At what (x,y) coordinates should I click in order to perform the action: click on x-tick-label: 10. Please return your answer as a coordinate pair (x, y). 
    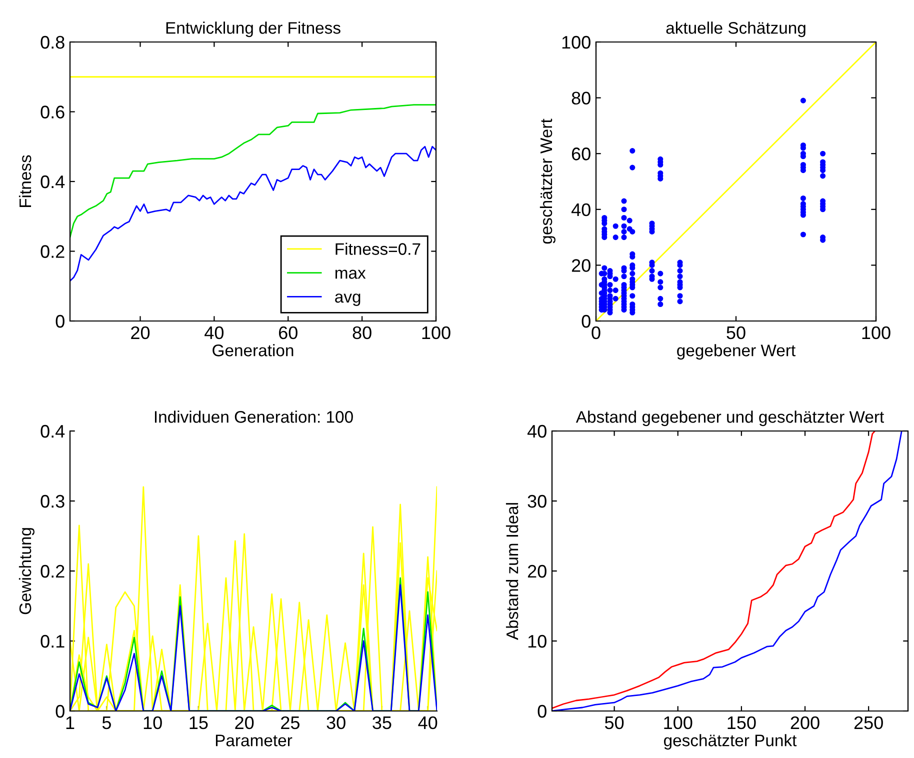
    Looking at the image, I should click on (153, 723).